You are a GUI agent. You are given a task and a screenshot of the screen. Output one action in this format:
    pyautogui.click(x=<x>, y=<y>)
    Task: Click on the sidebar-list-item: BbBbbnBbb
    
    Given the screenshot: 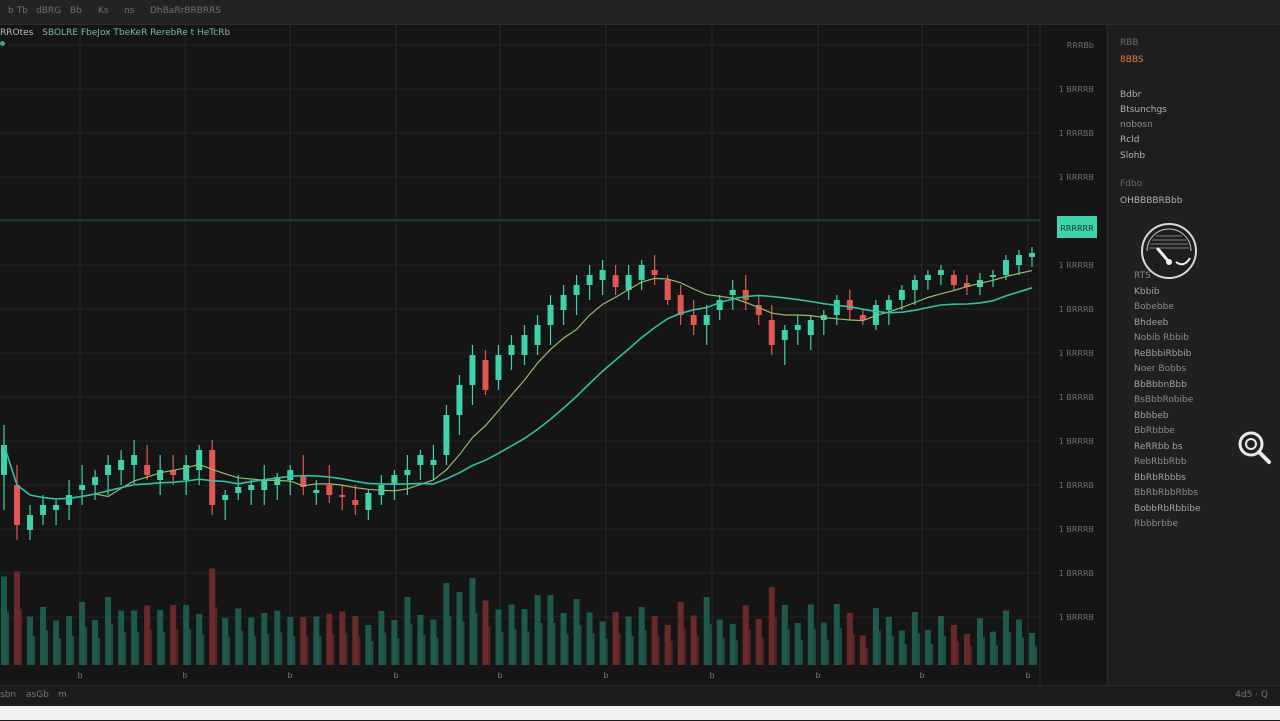 What is the action you would take?
    pyautogui.click(x=1160, y=384)
    